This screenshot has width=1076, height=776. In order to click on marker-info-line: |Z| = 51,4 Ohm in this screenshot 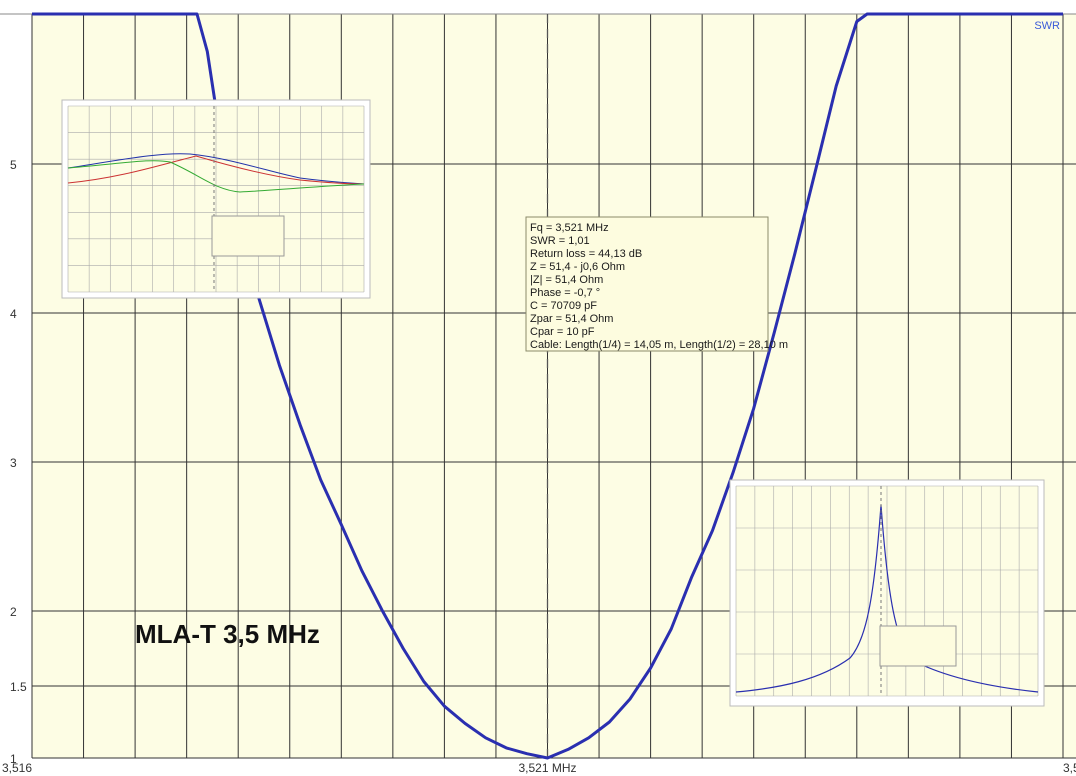, I will do `click(566, 280)`.